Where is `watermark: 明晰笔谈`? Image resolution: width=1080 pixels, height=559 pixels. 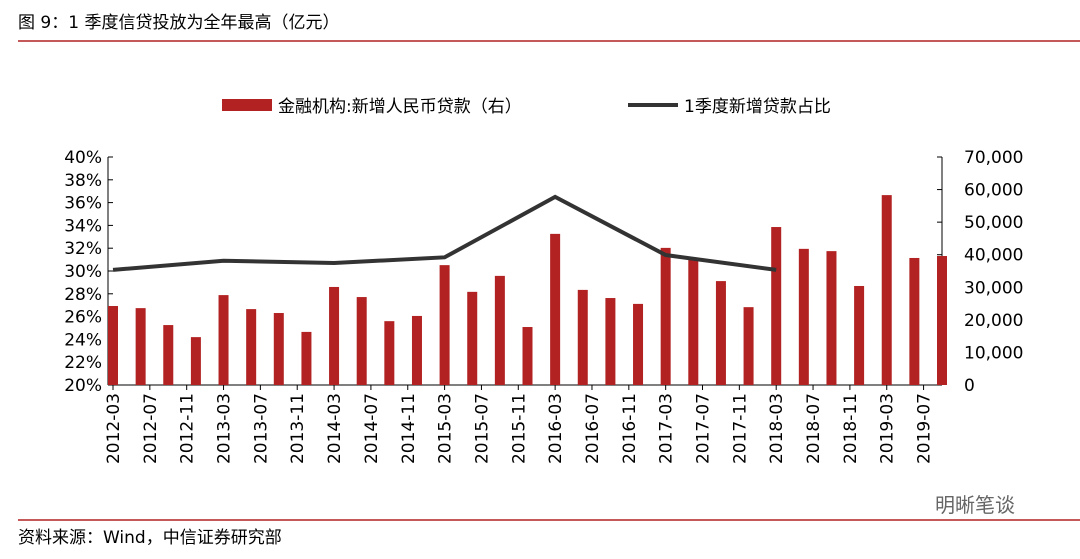
watermark: 明晰笔谈 is located at coordinates (975, 505).